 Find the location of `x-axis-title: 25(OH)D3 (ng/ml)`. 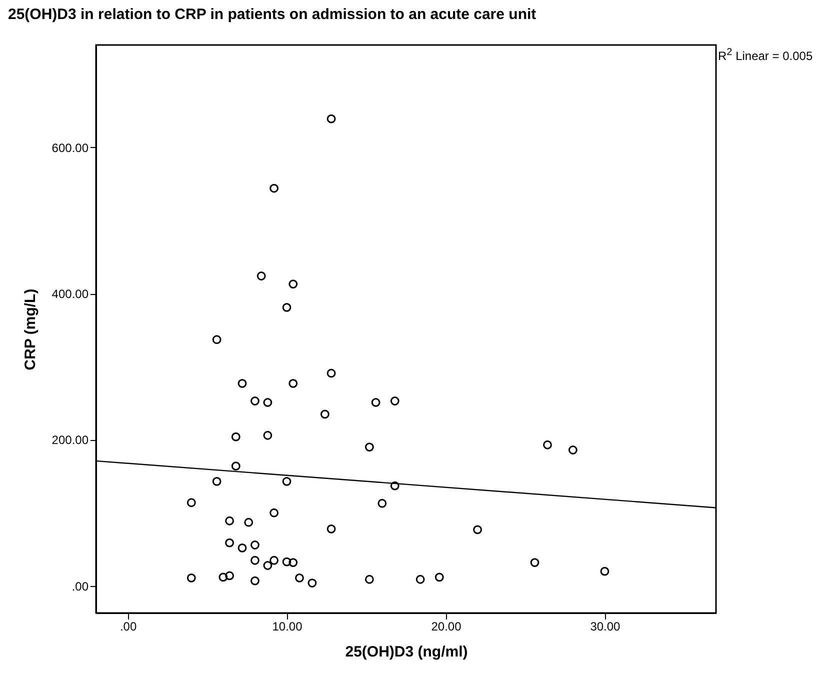

x-axis-title: 25(OH)D3 (ng/ml) is located at coordinates (406, 652).